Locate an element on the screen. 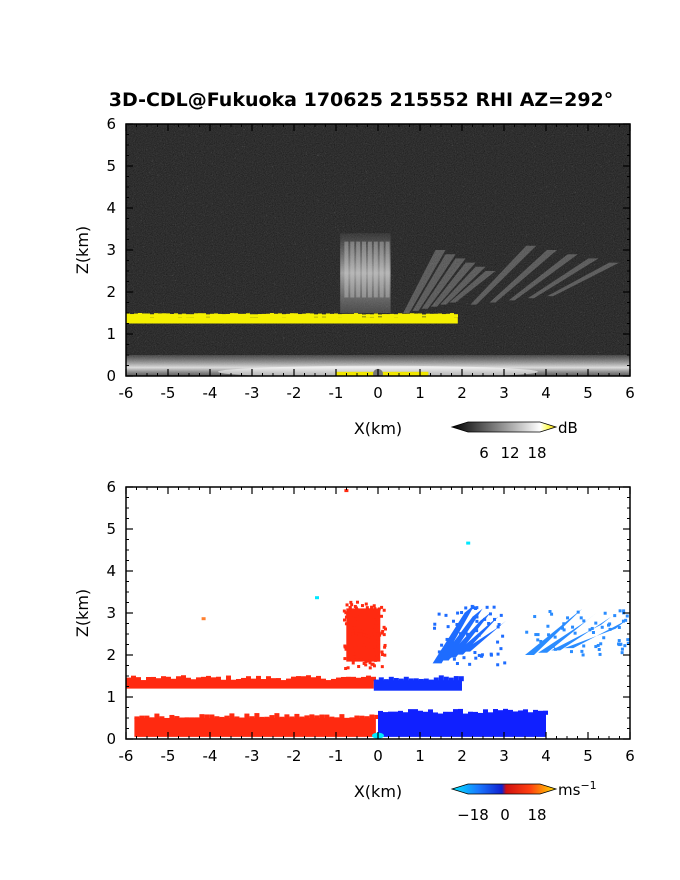 The image size is (680, 880). velocity-approaching-layer is located at coordinates (417, 685).